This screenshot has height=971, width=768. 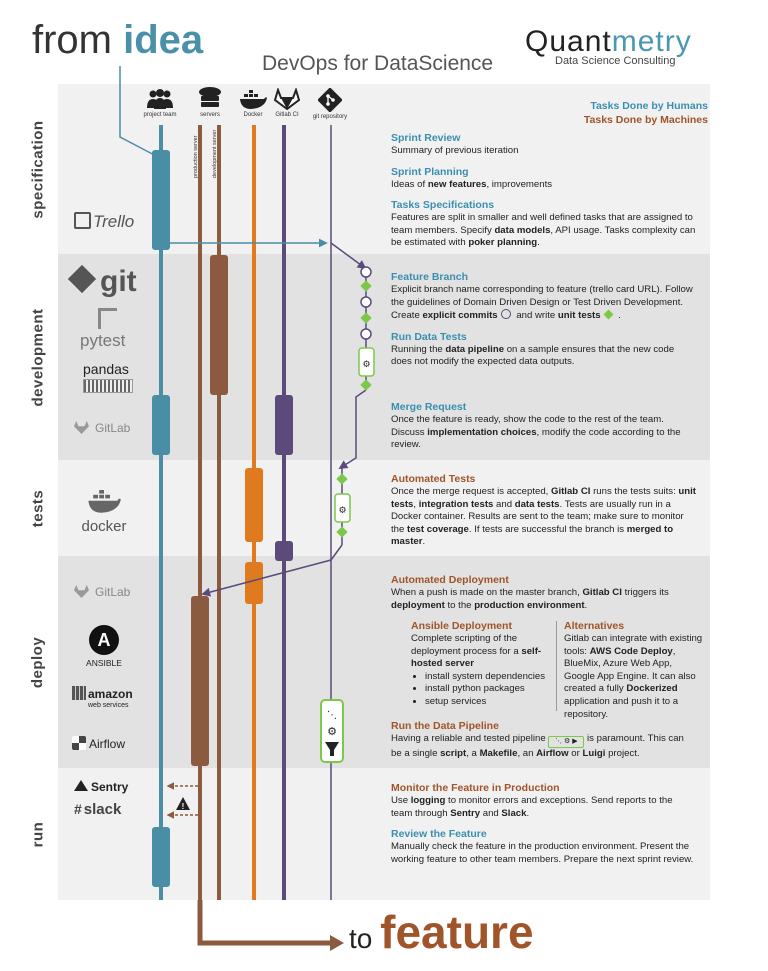 What do you see at coordinates (608, 314) in the screenshot?
I see `unit-test-diamond-icon` at bounding box center [608, 314].